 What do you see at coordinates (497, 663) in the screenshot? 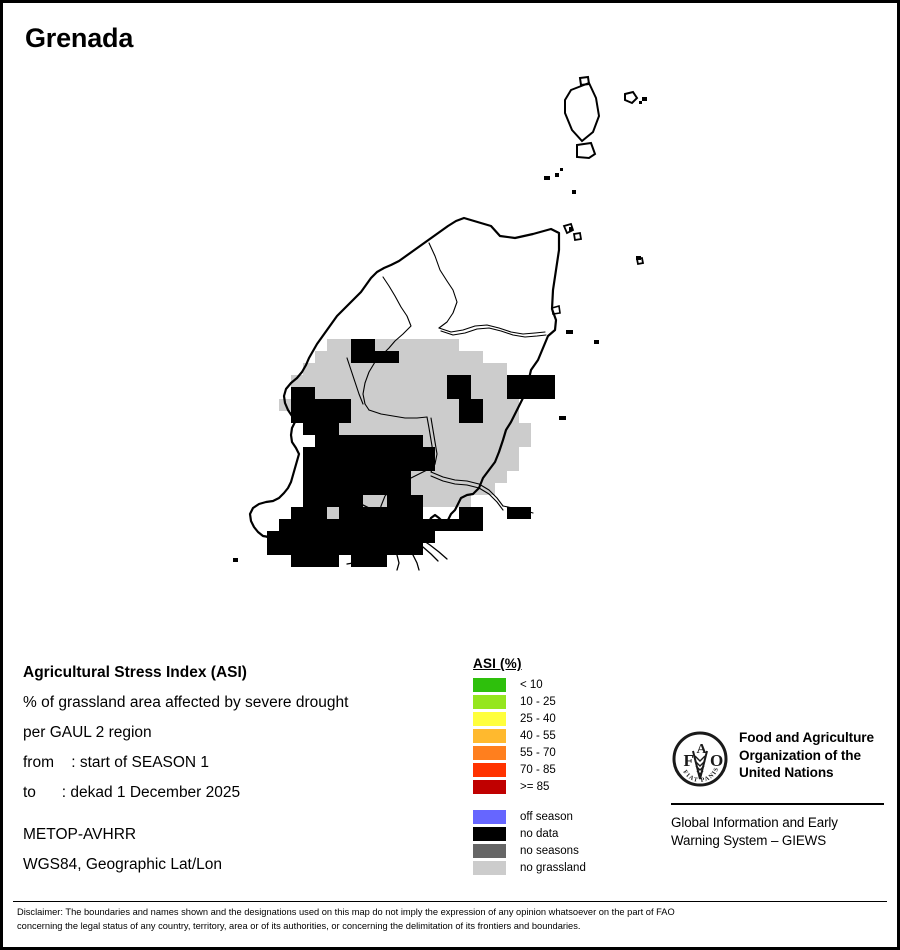
I see `legend-title: ASI (%)` at bounding box center [497, 663].